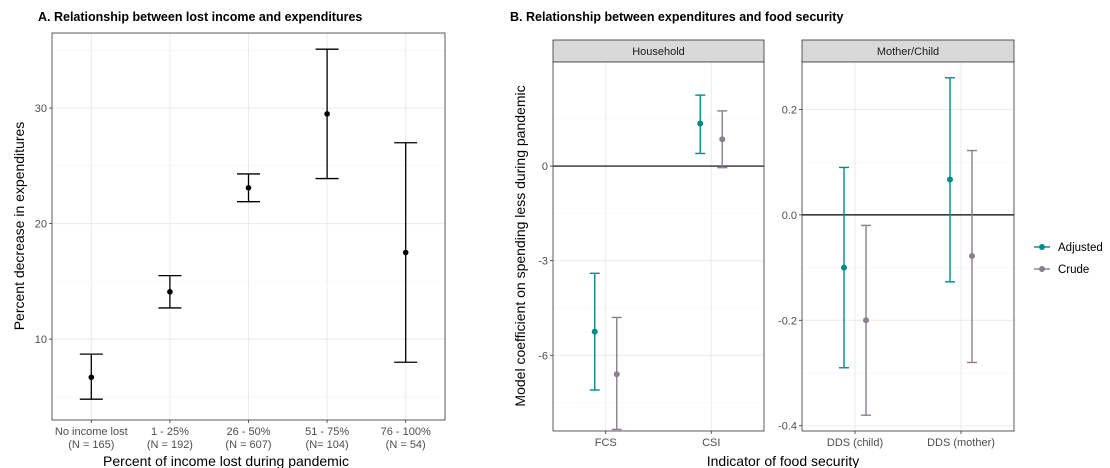  What do you see at coordinates (657, 440) in the screenshot?
I see `facet-household-x-ticks: FCS CSI` at bounding box center [657, 440].